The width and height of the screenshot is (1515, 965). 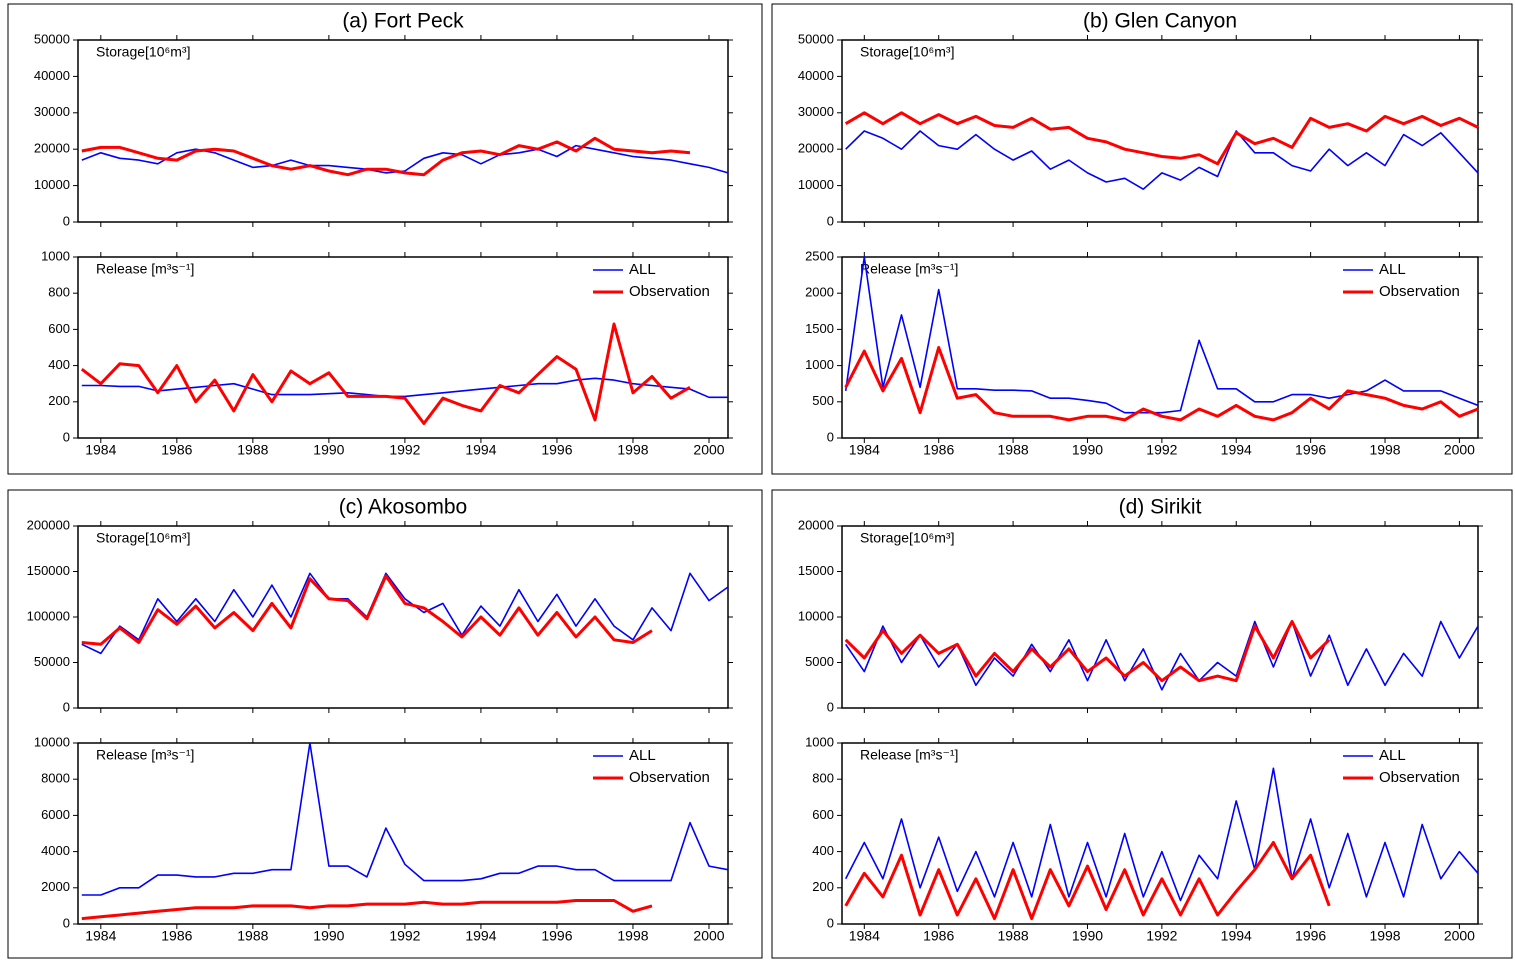 What do you see at coordinates (55, 778) in the screenshot?
I see `y-tick-label: 8000` at bounding box center [55, 778].